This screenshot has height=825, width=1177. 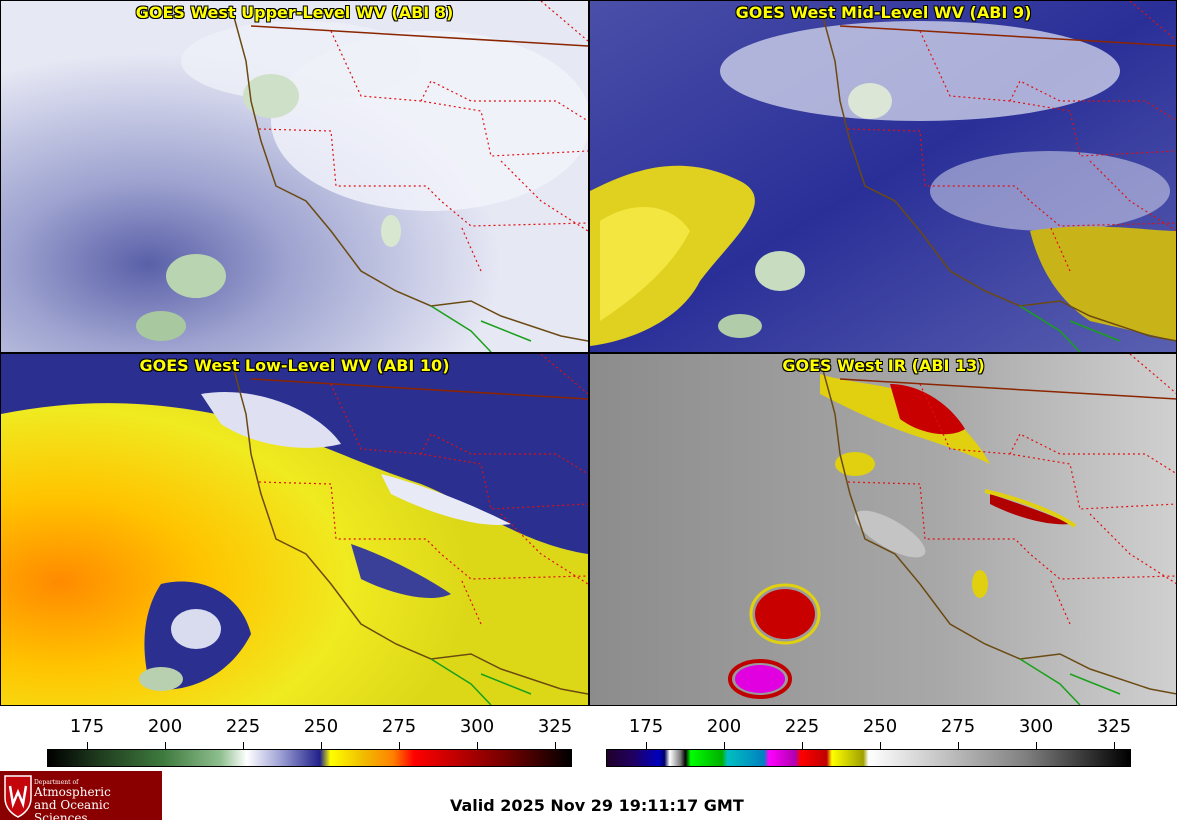 What do you see at coordinates (597, 805) in the screenshot?
I see `valid-time: Valid 2025 Nov 29 19:11:17 GMT` at bounding box center [597, 805].